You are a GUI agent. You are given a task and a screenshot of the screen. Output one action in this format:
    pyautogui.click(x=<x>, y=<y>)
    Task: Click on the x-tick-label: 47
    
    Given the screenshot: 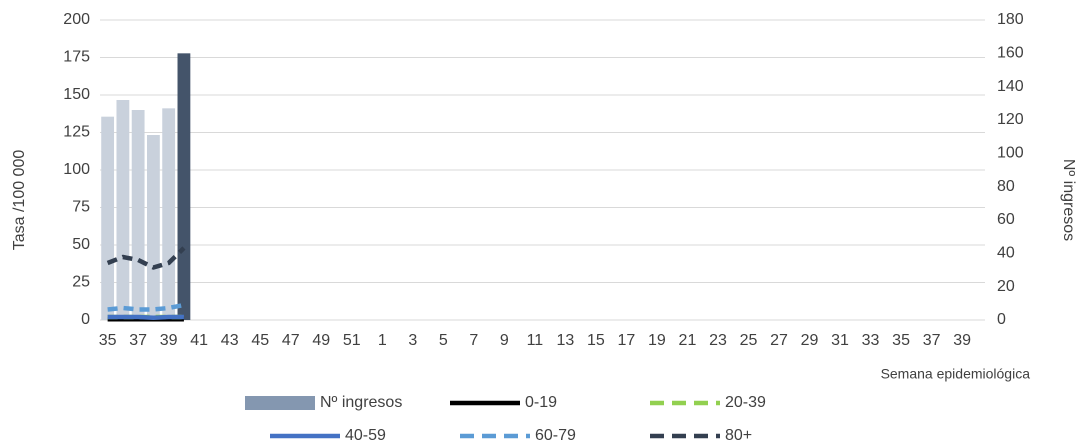 What is the action you would take?
    pyautogui.click(x=291, y=340)
    